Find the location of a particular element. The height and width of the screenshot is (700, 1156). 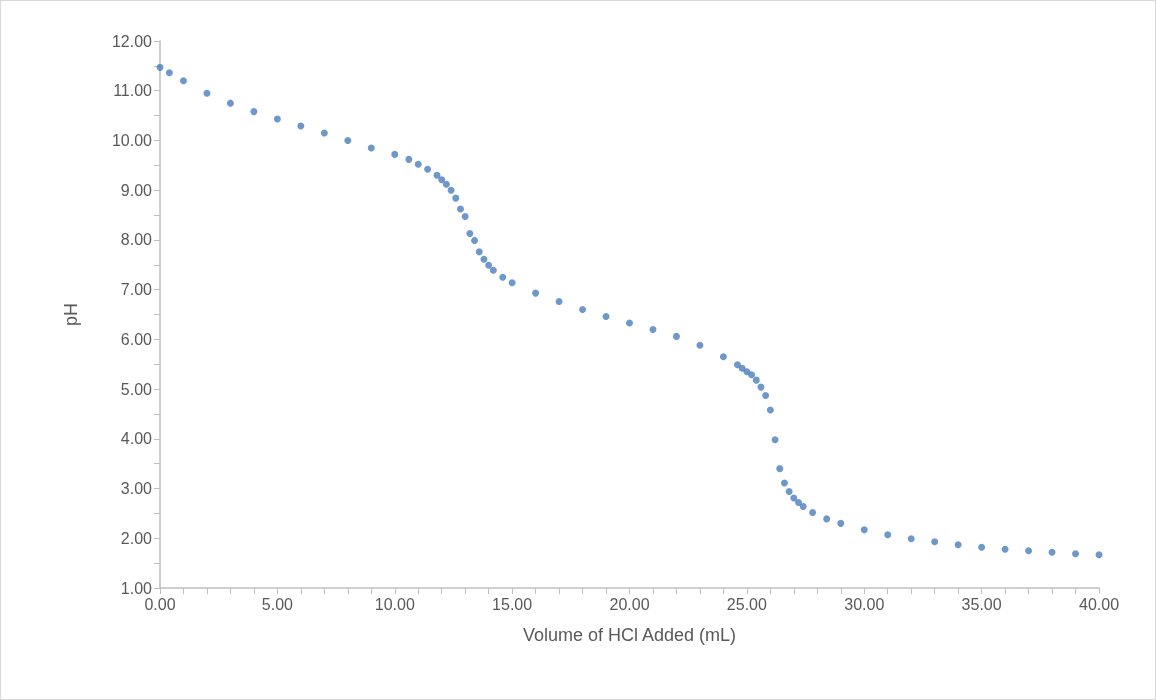

y-tick-label: 12.00 is located at coordinates (132, 41).